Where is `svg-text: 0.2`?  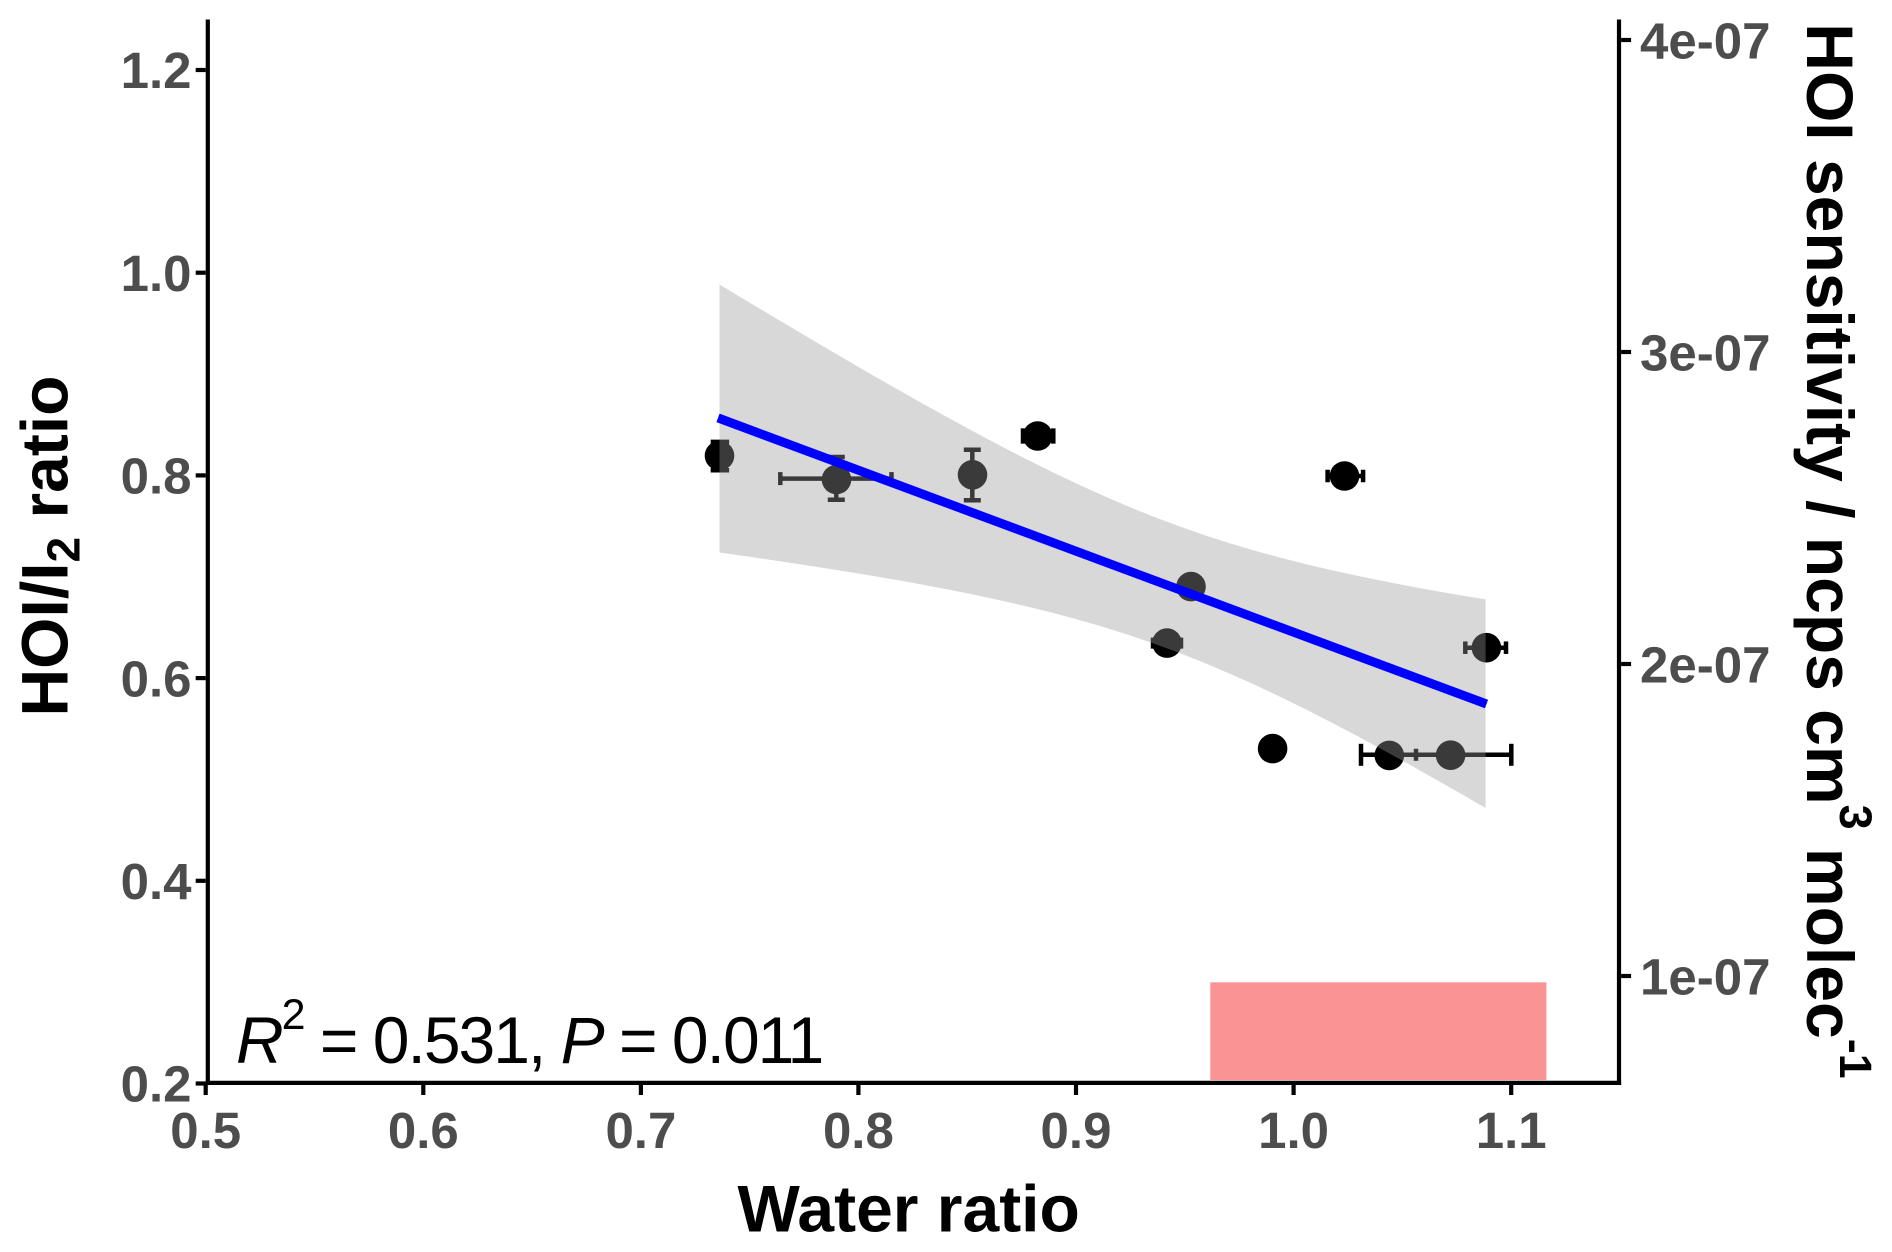 svg-text: 0.2 is located at coordinates (156, 1084).